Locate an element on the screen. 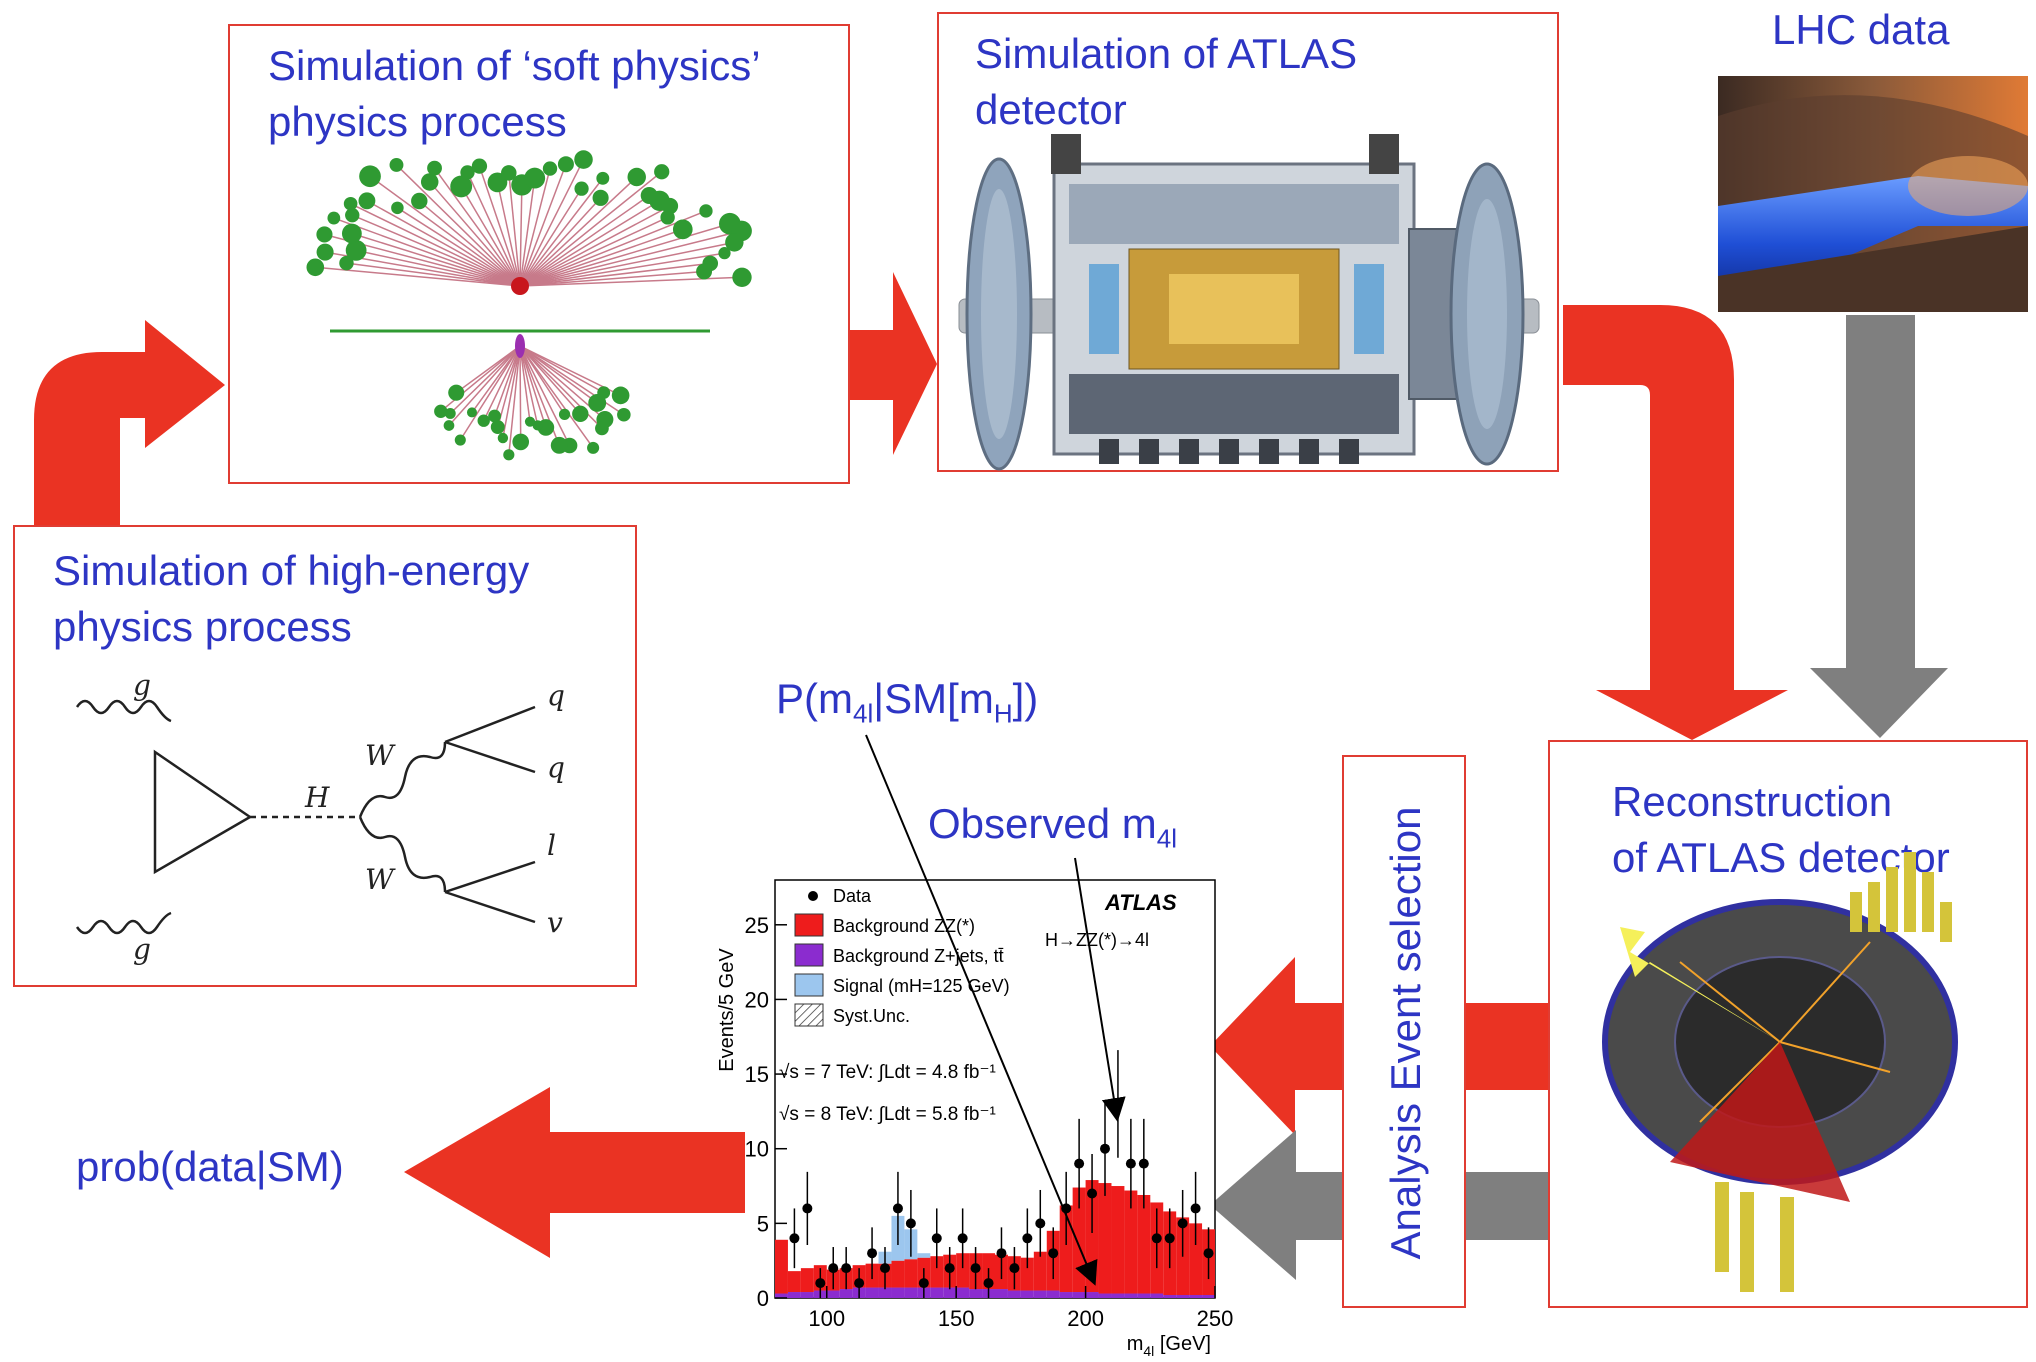 The image size is (2036, 1362). arrow-soft-to-atlas is located at coordinates (892, 363).